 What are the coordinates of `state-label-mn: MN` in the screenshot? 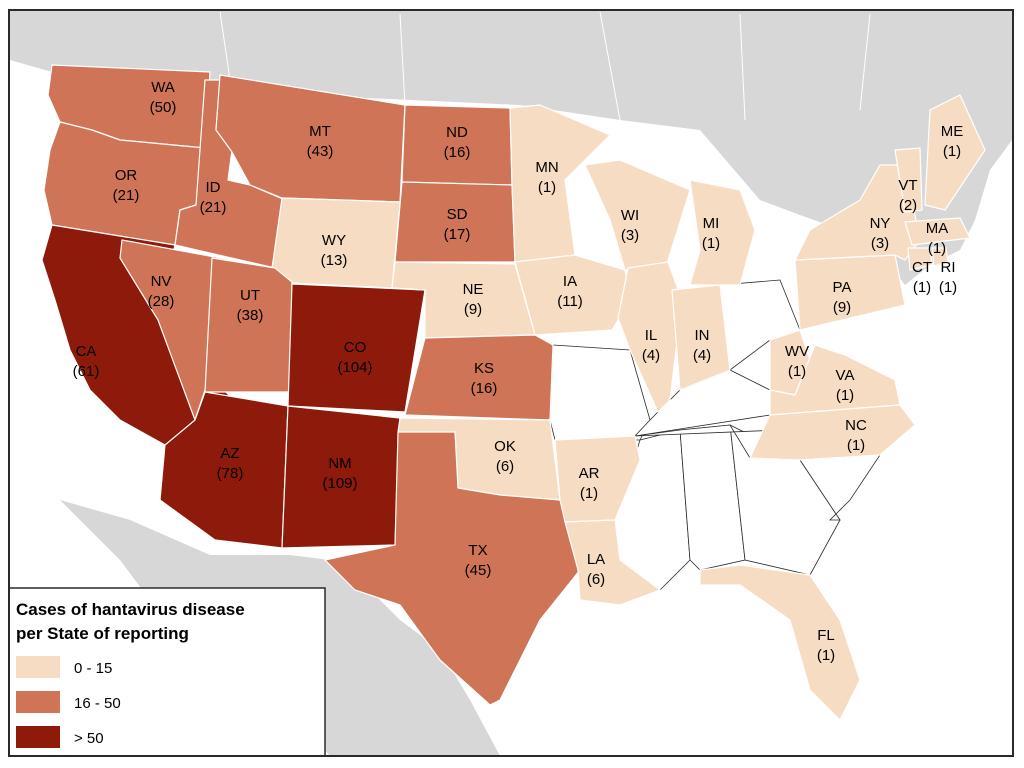 It's located at (546, 167).